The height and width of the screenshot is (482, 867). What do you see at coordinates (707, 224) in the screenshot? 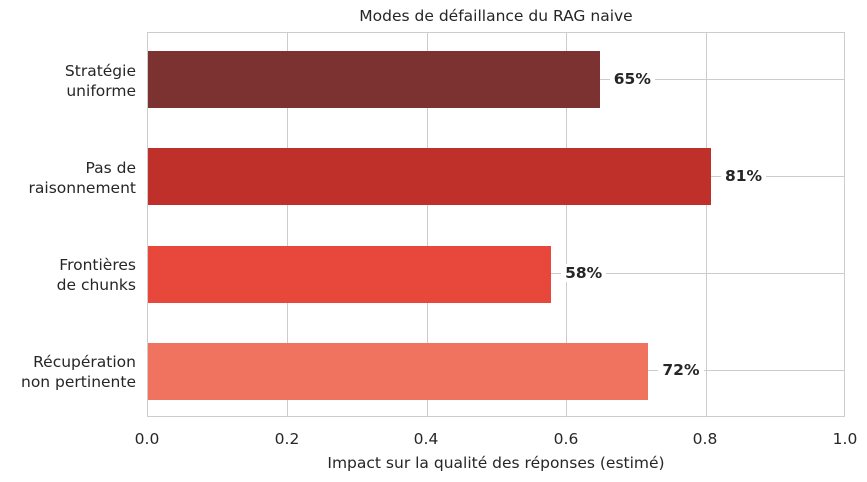
I see `gridline-x-0.8` at bounding box center [707, 224].